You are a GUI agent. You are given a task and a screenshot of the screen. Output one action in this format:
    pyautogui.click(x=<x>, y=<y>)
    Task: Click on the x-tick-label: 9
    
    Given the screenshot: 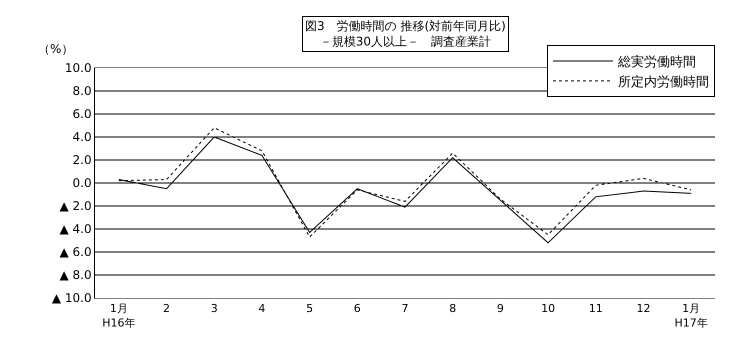 What is the action you would take?
    pyautogui.click(x=500, y=309)
    